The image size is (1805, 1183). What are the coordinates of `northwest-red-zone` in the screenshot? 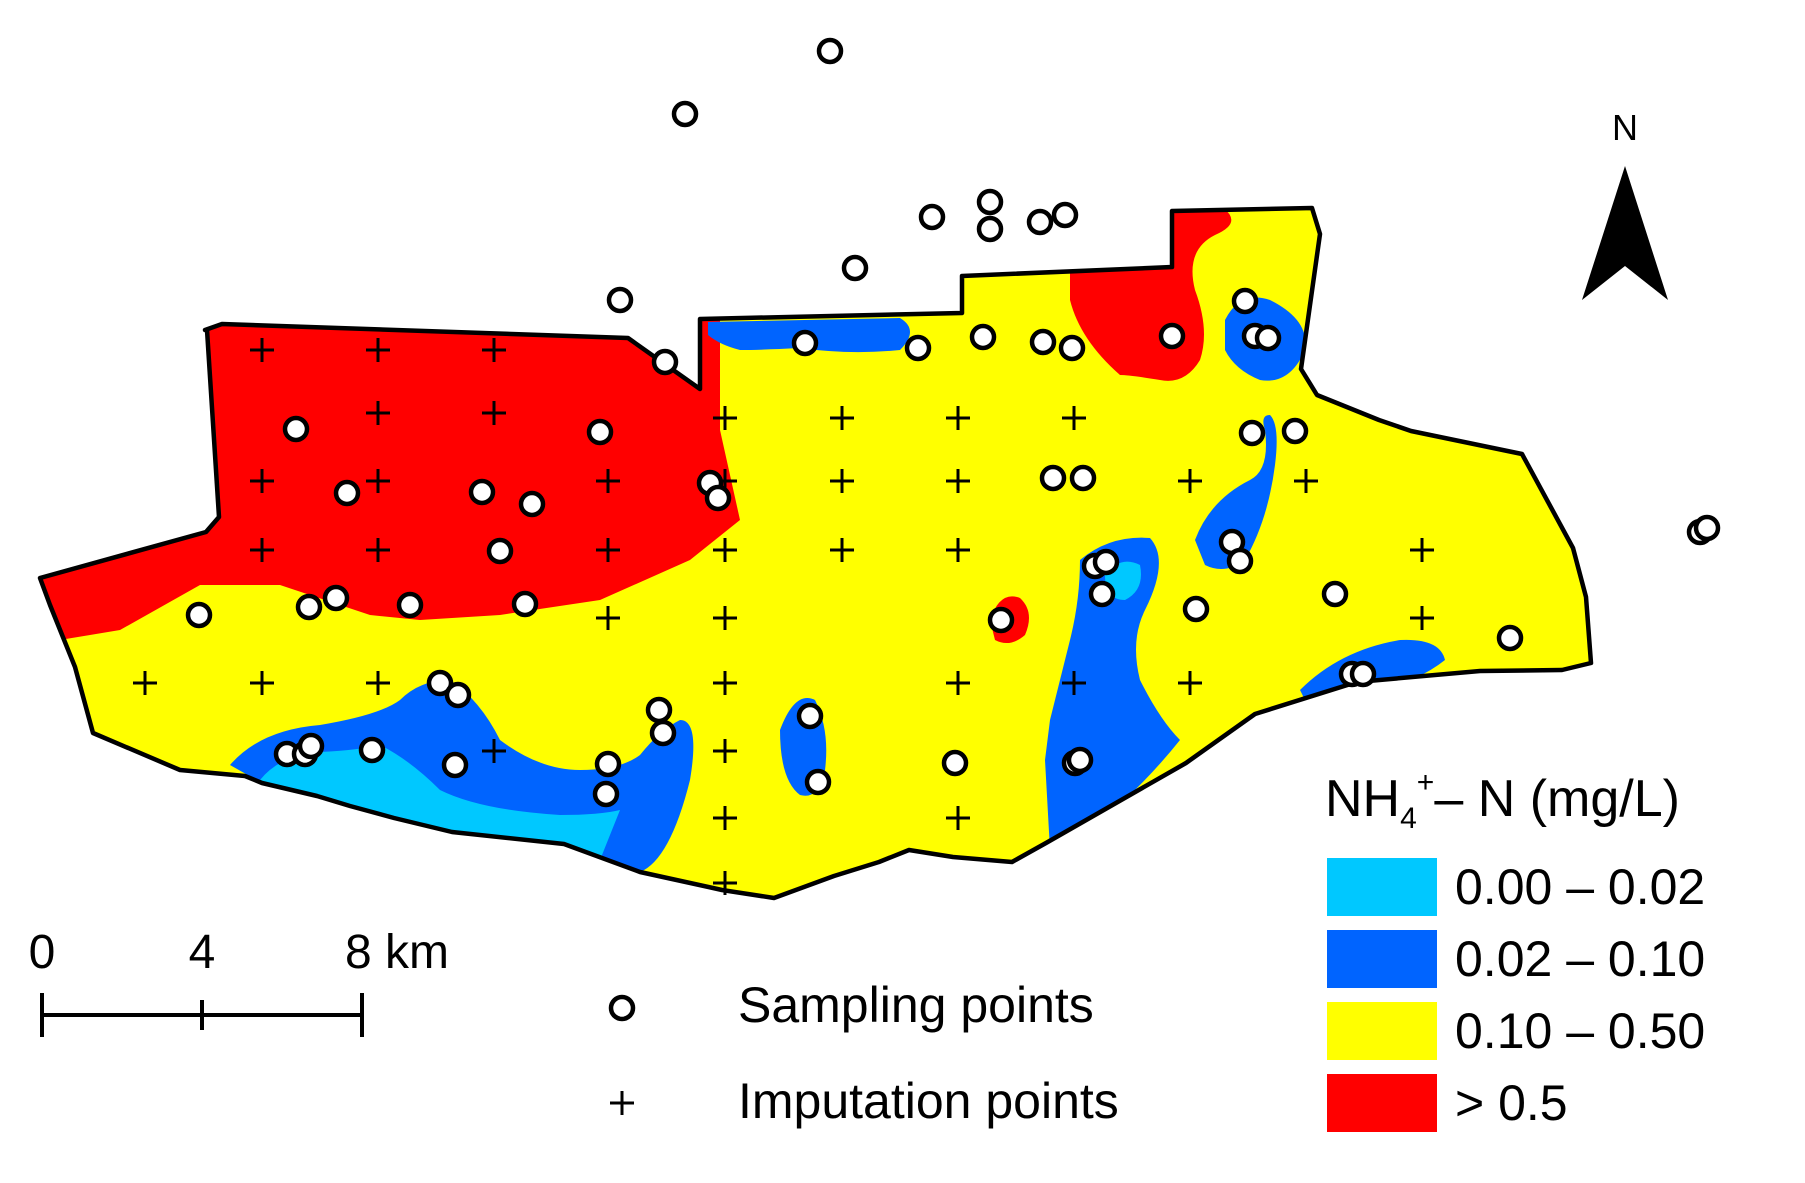 It's located at (390, 429).